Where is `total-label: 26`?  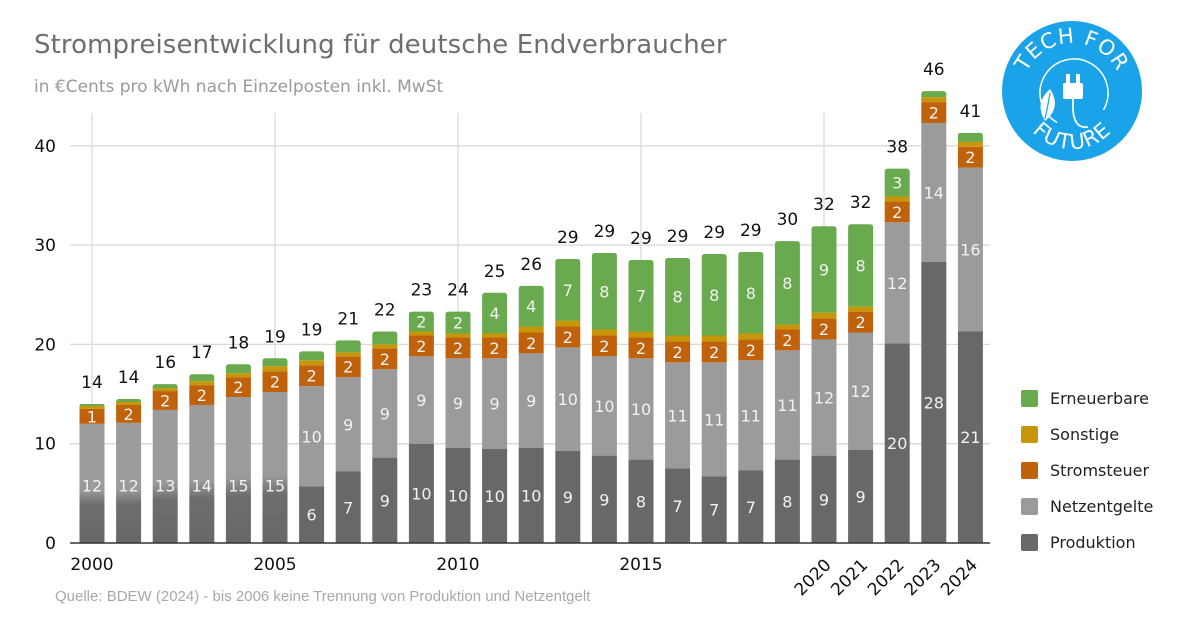
total-label: 26 is located at coordinates (531, 265).